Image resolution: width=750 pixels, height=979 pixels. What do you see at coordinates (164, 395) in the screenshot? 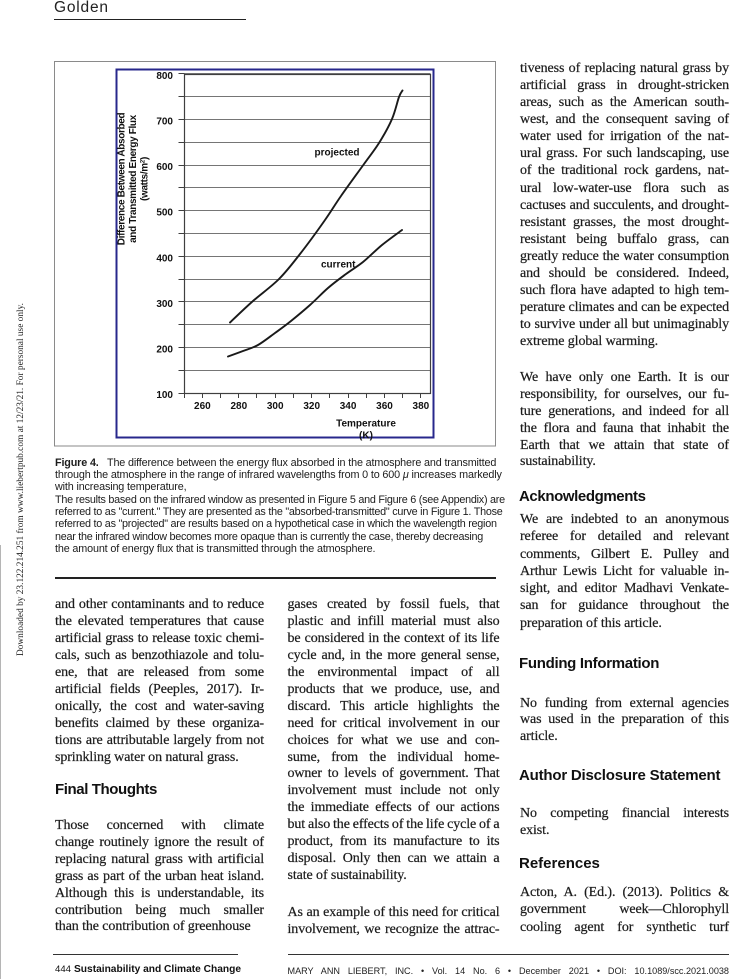
I see `svg-text: 100` at bounding box center [164, 395].